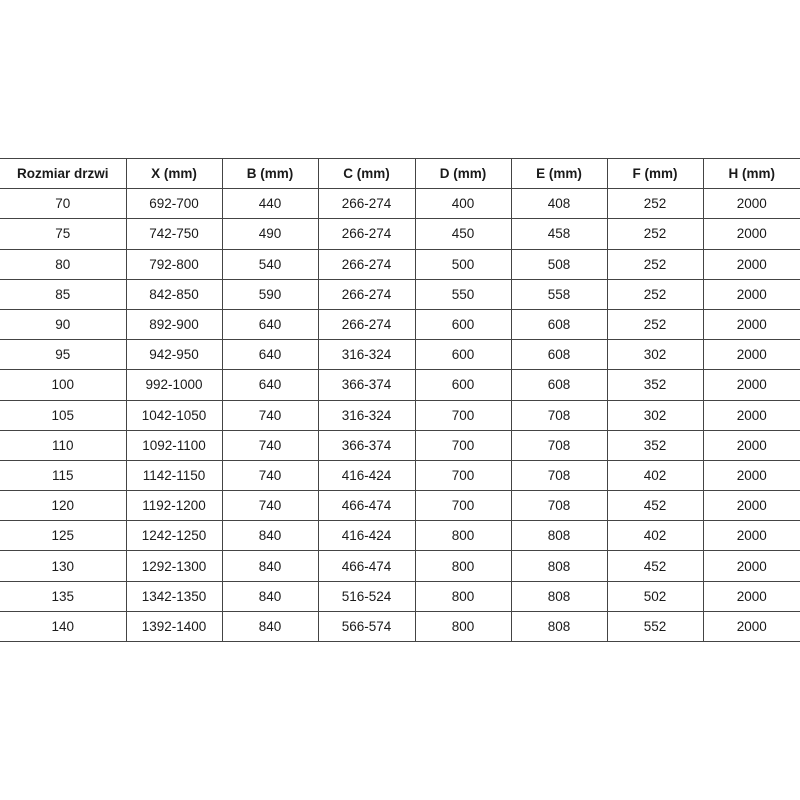 The image size is (800, 800). Describe the element at coordinates (400, 324) in the screenshot. I see `table-row: 90 892-900 640 266-274 600 608 252 2000` at that location.